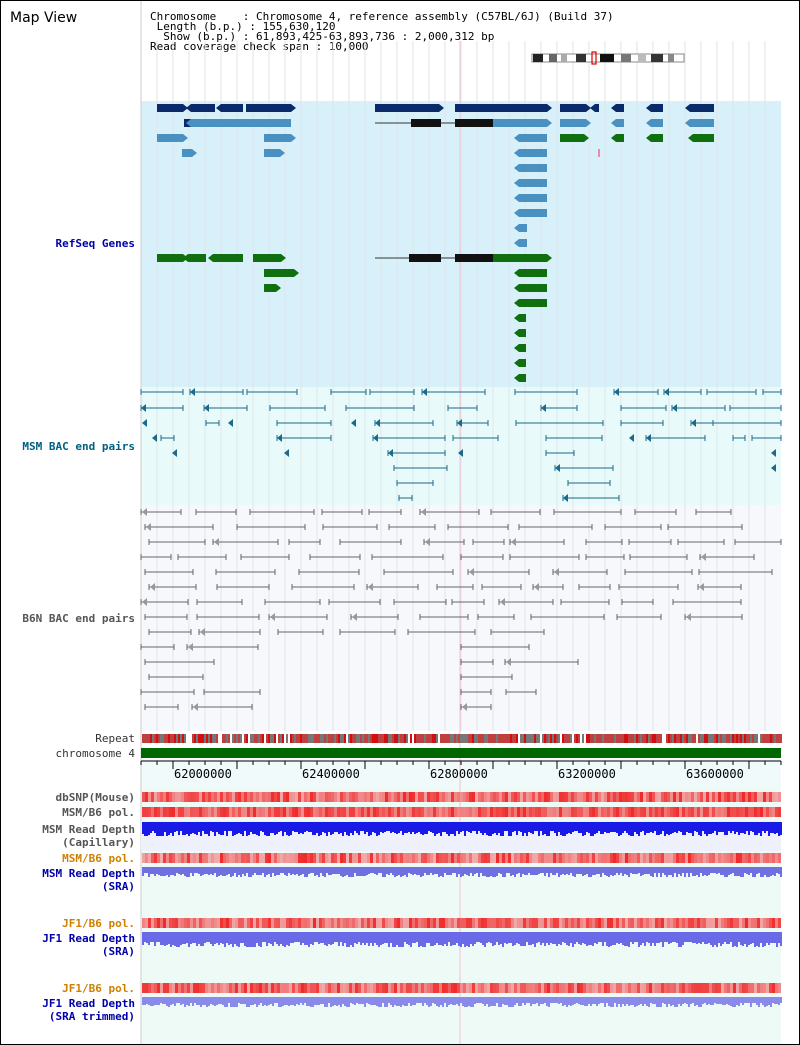 The image size is (800, 1045). I want to click on track-label-jf1-b6-pol-2: JF1/B6 pol., so click(98, 988).